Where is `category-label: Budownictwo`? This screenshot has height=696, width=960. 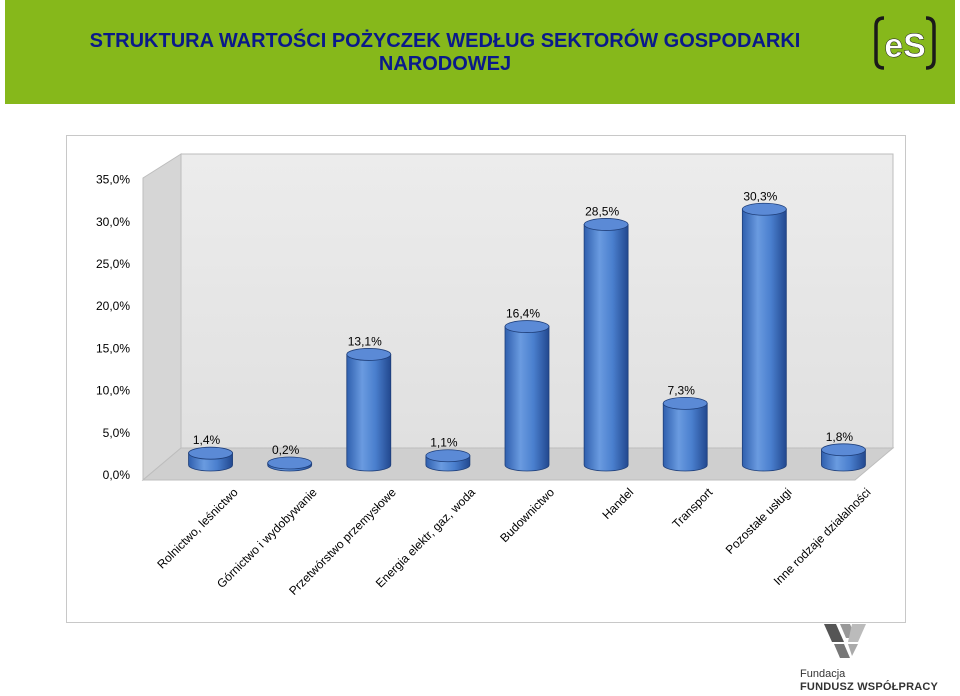 category-label: Budownictwo is located at coordinates (527, 515).